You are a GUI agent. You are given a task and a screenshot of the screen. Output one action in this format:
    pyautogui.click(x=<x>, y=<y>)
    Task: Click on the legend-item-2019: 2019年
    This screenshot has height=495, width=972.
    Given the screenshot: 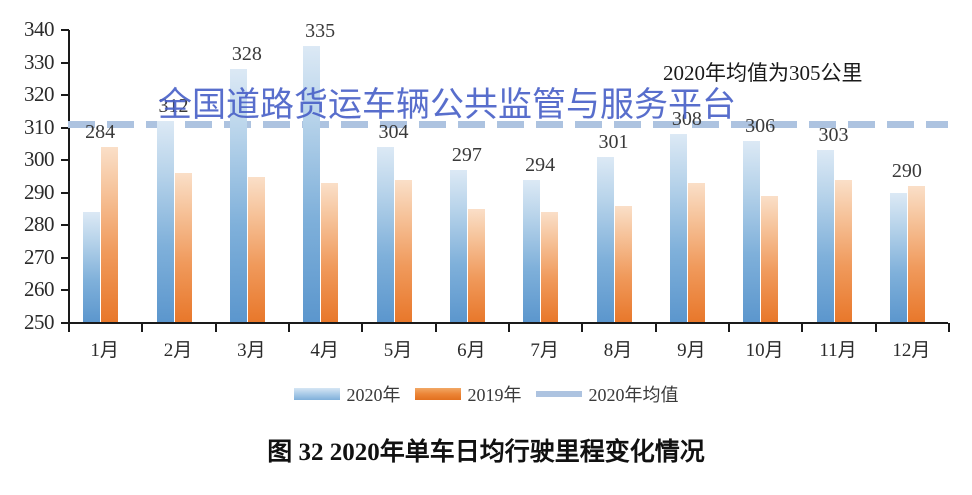 What is the action you would take?
    pyautogui.click(x=468, y=394)
    